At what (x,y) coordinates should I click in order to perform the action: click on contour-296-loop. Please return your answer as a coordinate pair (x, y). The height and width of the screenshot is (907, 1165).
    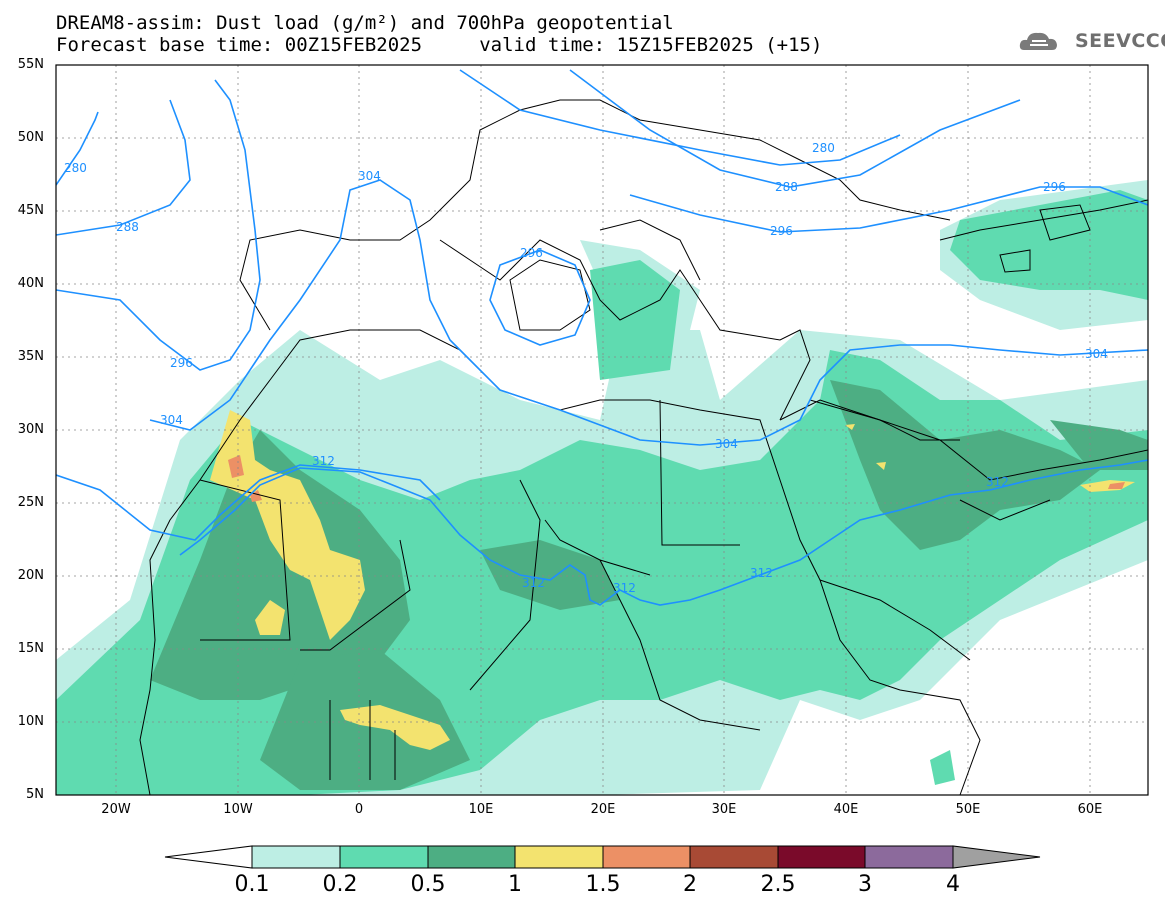
    Looking at the image, I should click on (540, 297).